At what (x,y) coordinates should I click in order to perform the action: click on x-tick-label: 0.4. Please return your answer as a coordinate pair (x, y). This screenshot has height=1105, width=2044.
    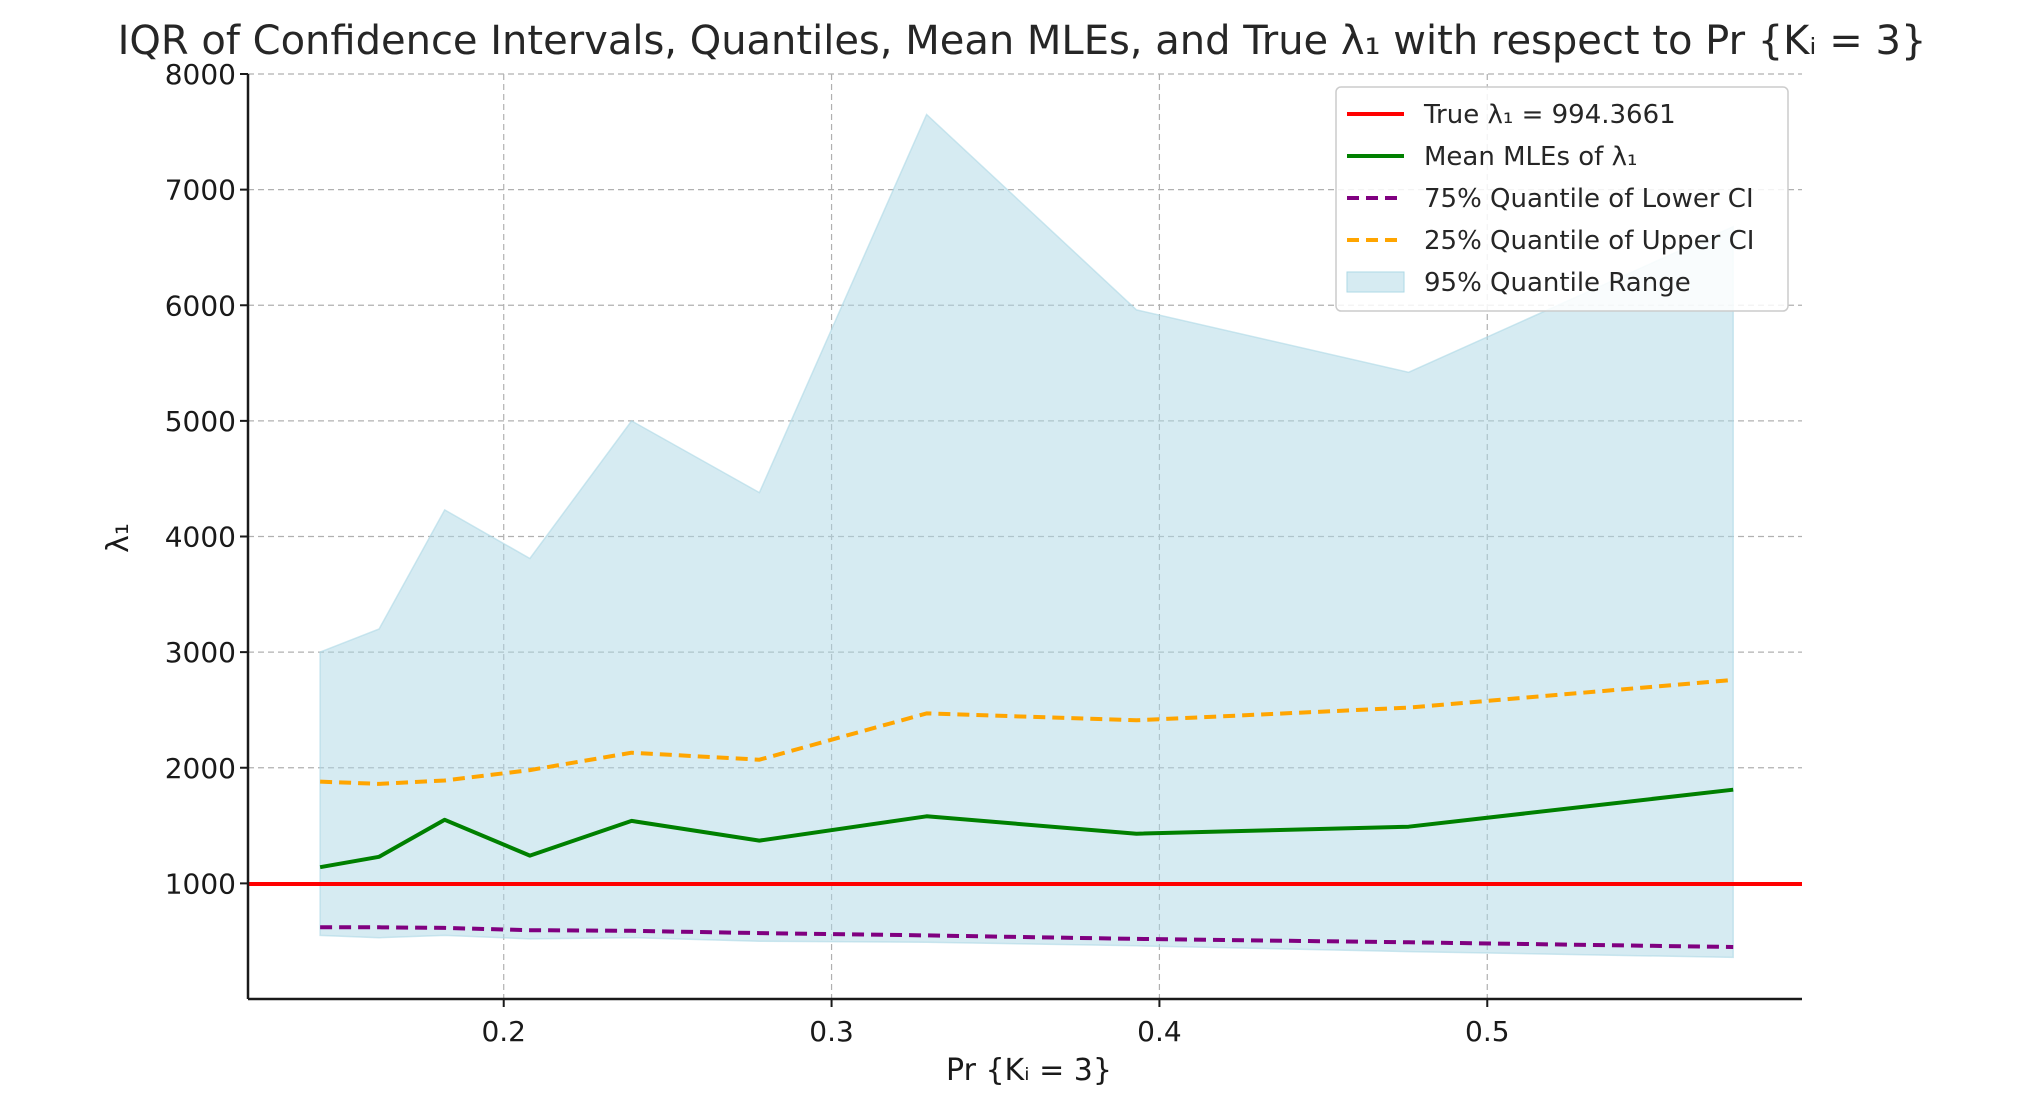
    Looking at the image, I should click on (1159, 1031).